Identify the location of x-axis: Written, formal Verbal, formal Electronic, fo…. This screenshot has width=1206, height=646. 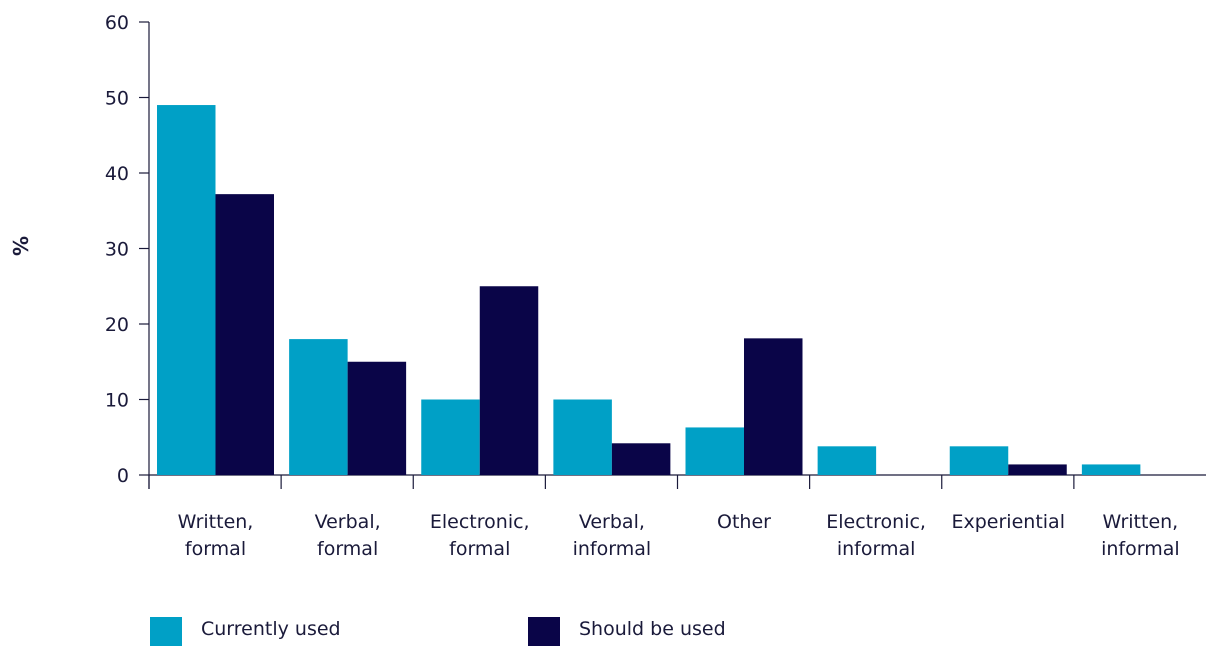
(677, 517).